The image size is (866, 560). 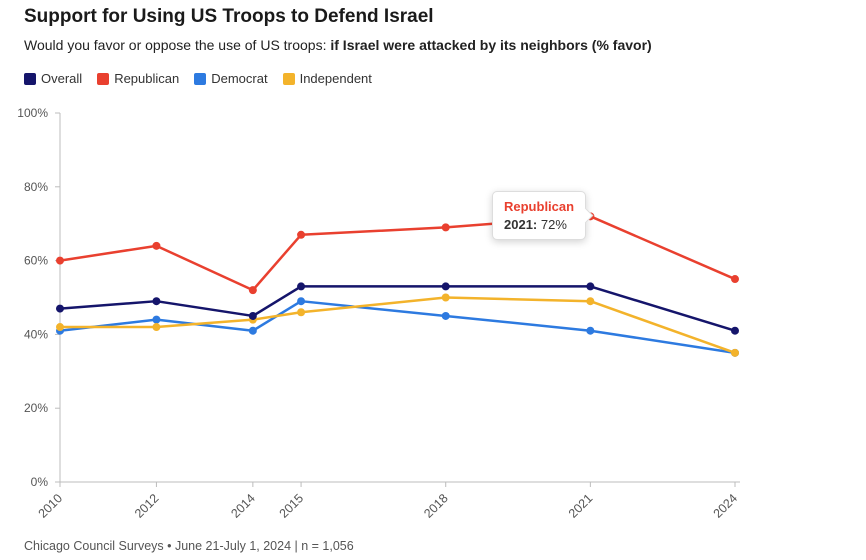 What do you see at coordinates (539, 225) in the screenshot?
I see `tooltip-body: 2021: 72%` at bounding box center [539, 225].